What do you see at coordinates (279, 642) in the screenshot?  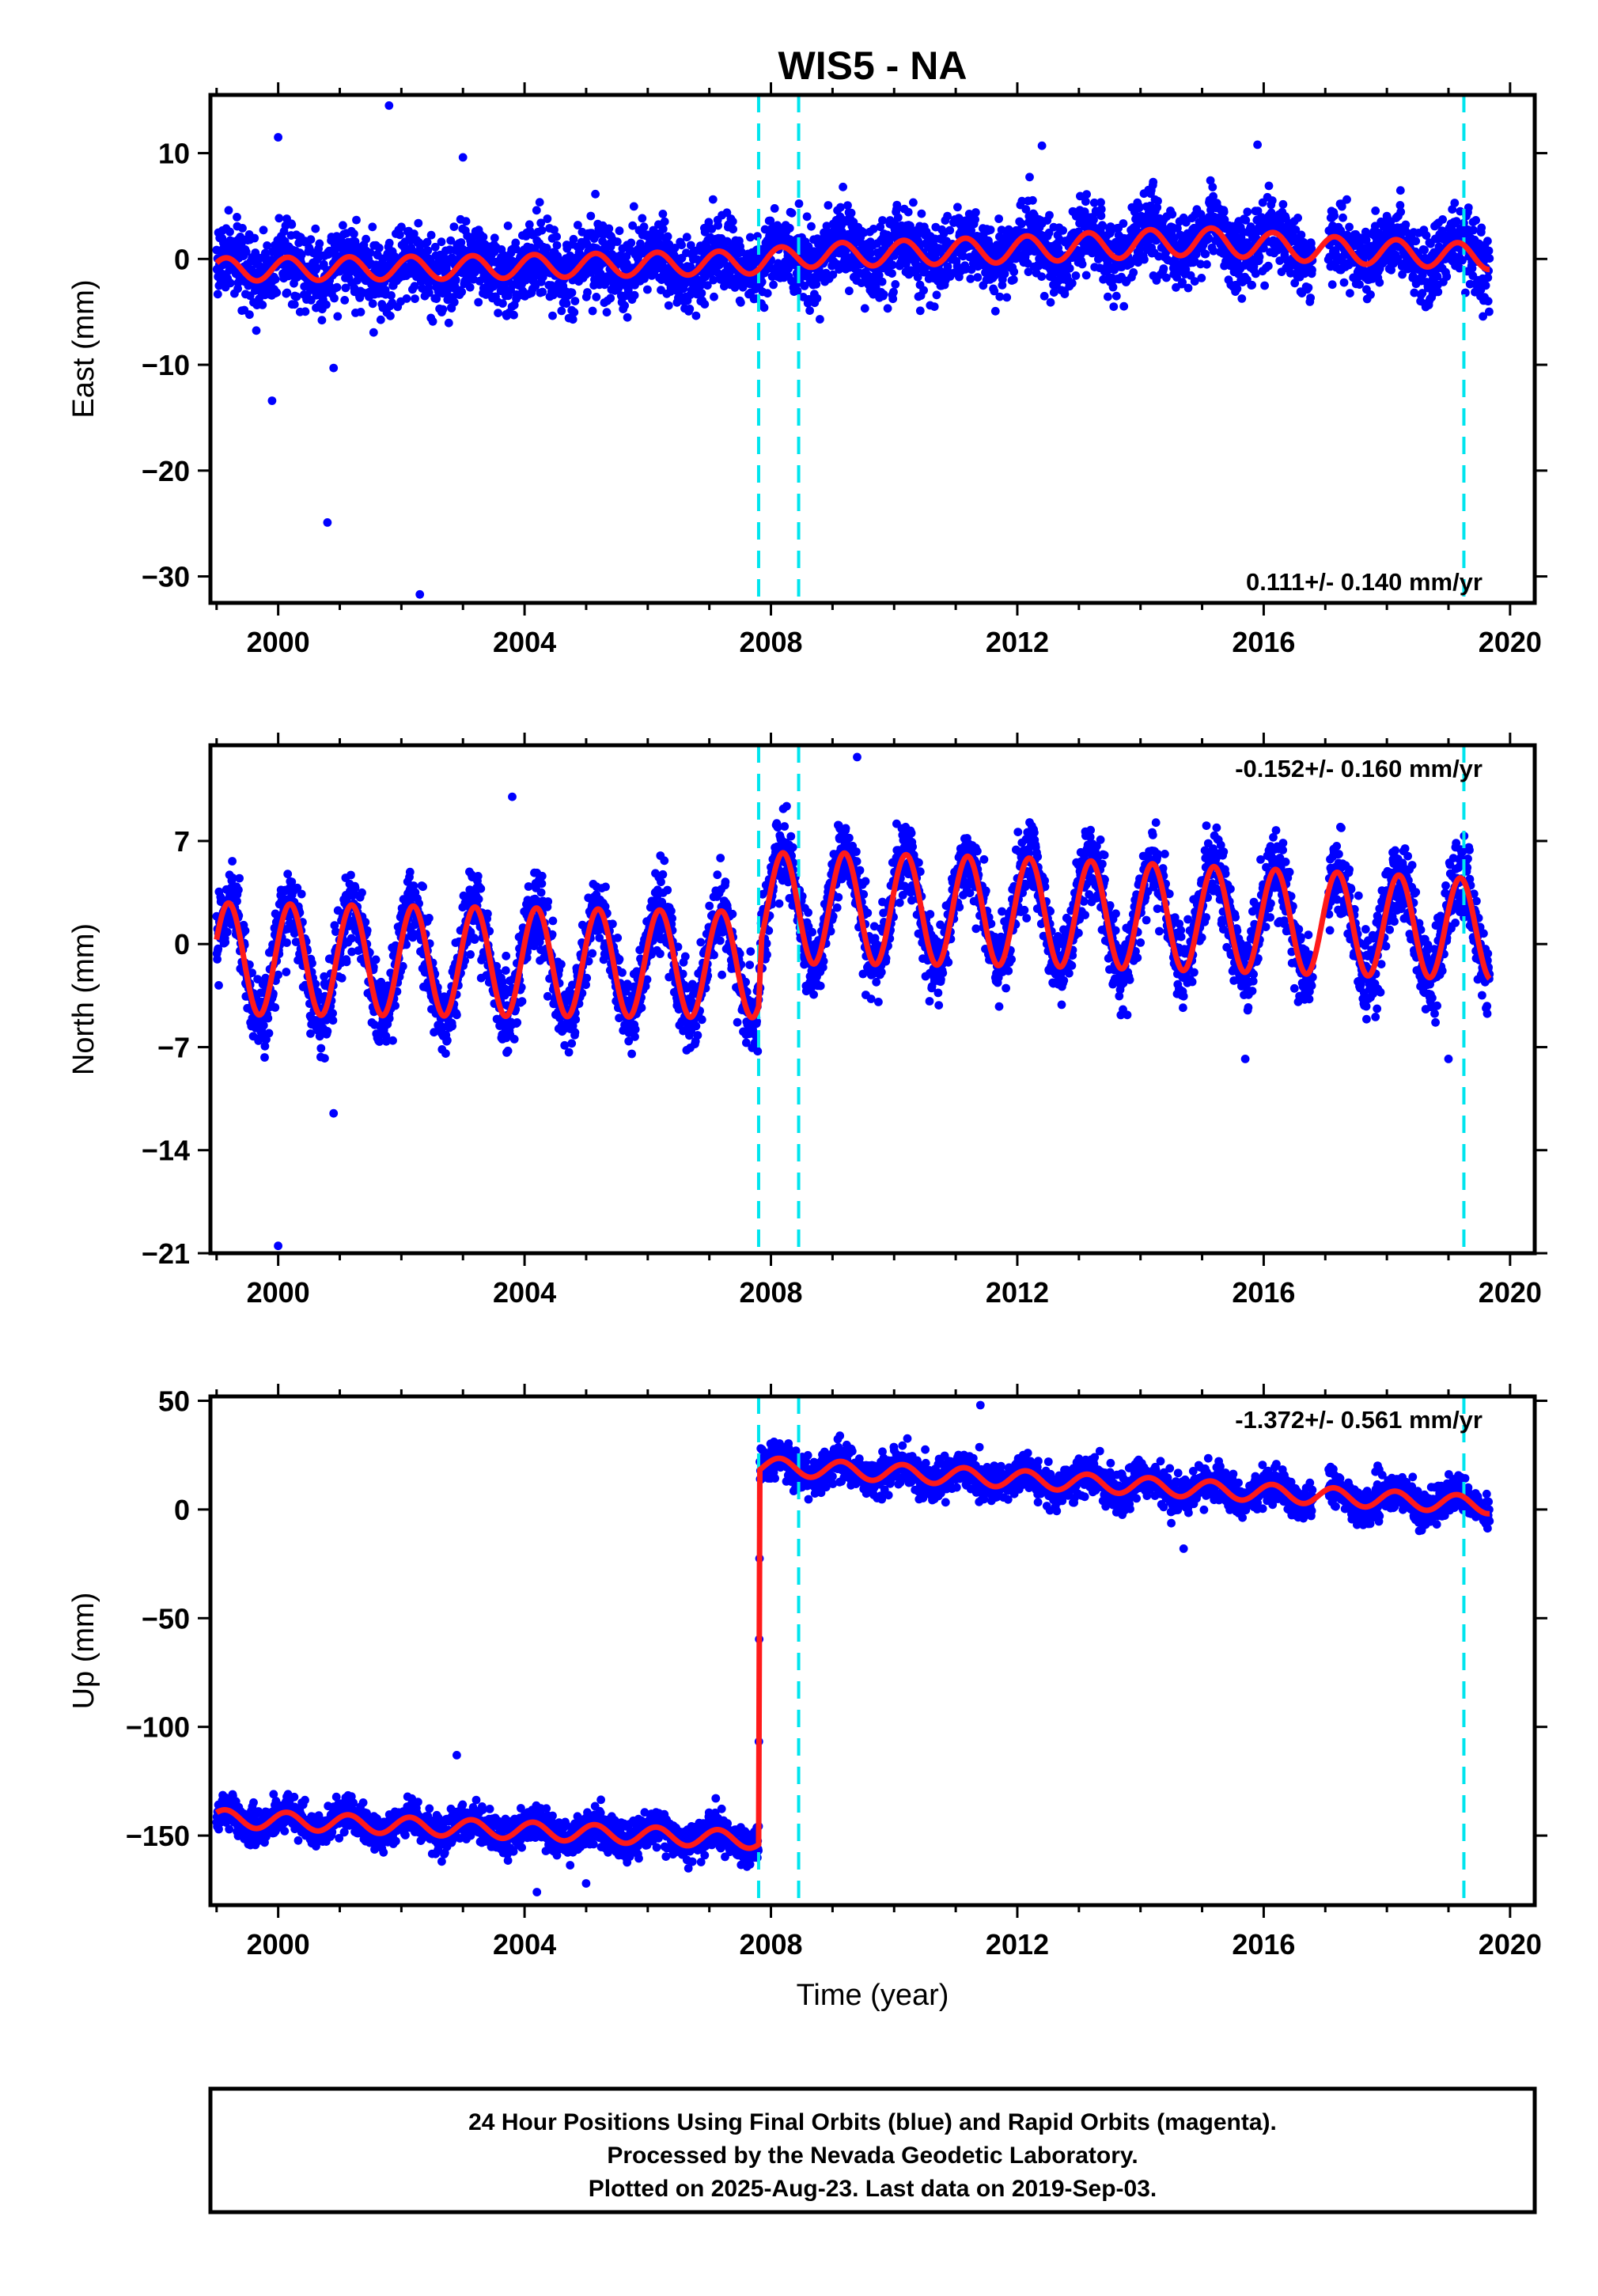 I see `x-tick-label: 2000` at bounding box center [279, 642].